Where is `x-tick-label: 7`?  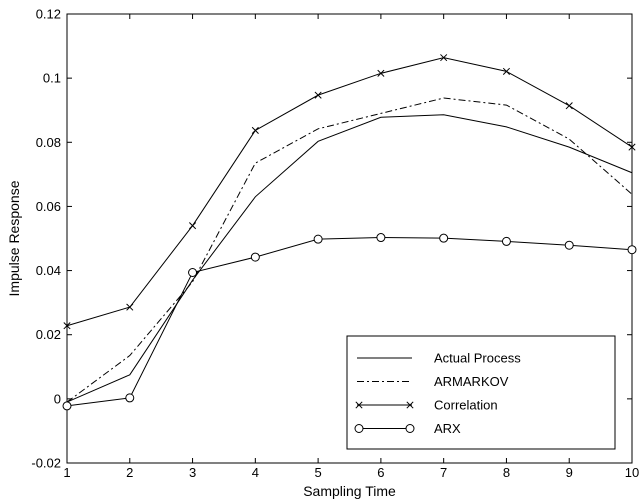
x-tick-label: 7 is located at coordinates (443, 472).